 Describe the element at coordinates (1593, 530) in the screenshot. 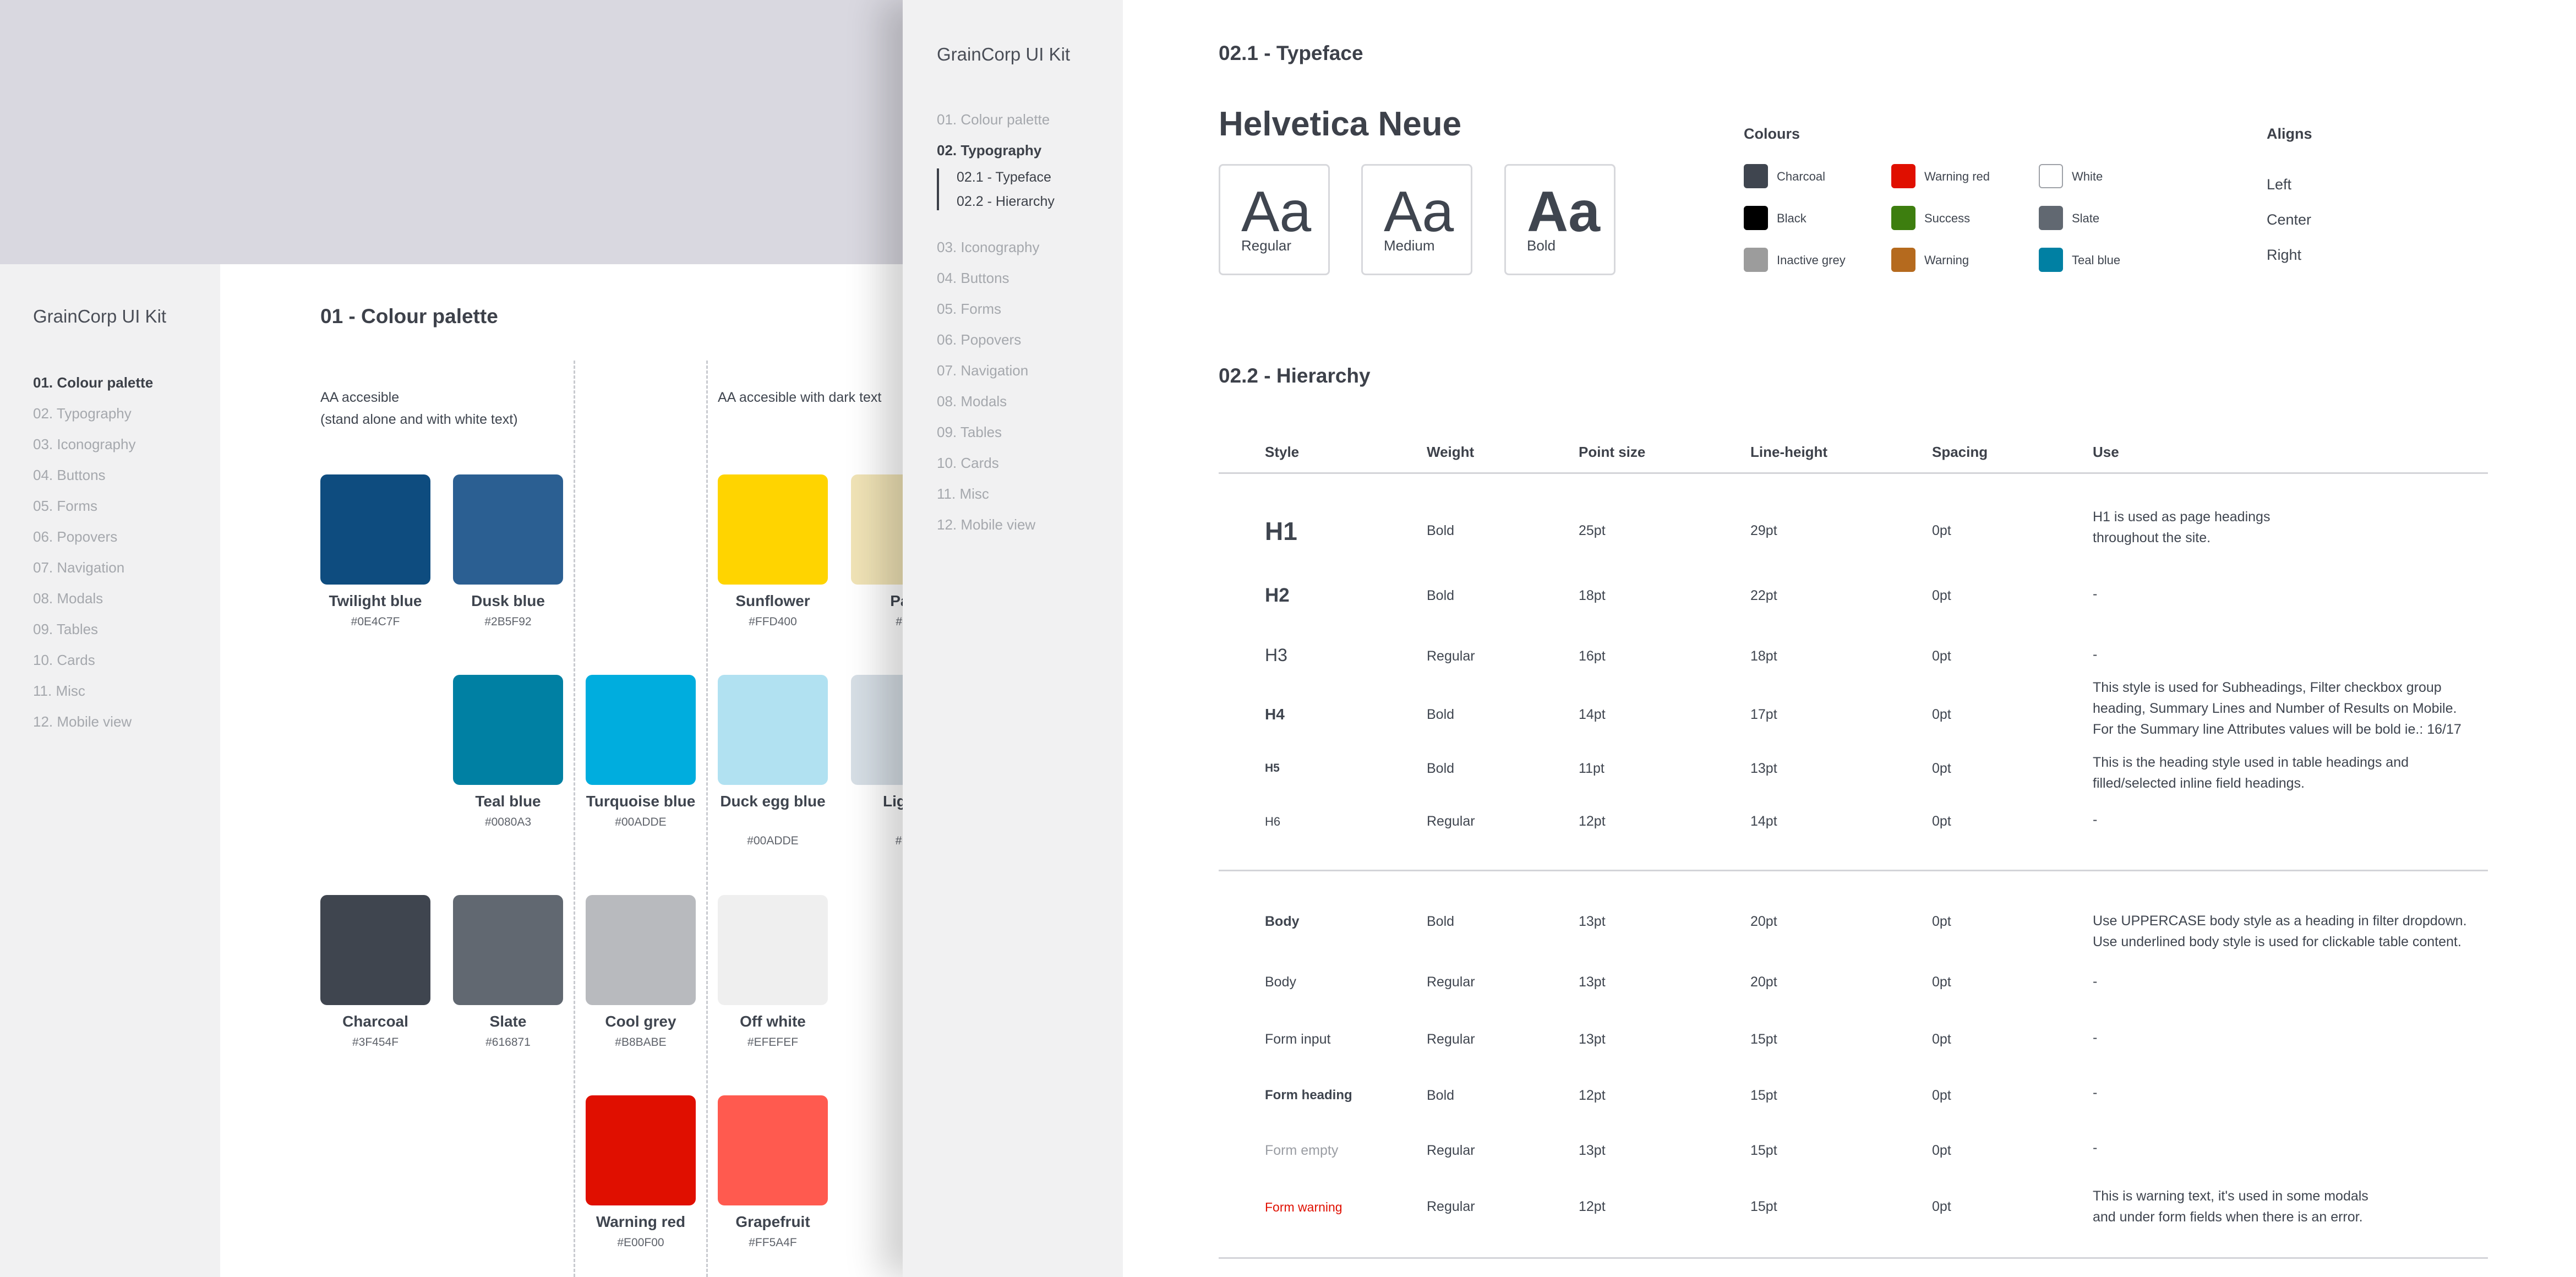

I see `table-cell: 25pt` at that location.